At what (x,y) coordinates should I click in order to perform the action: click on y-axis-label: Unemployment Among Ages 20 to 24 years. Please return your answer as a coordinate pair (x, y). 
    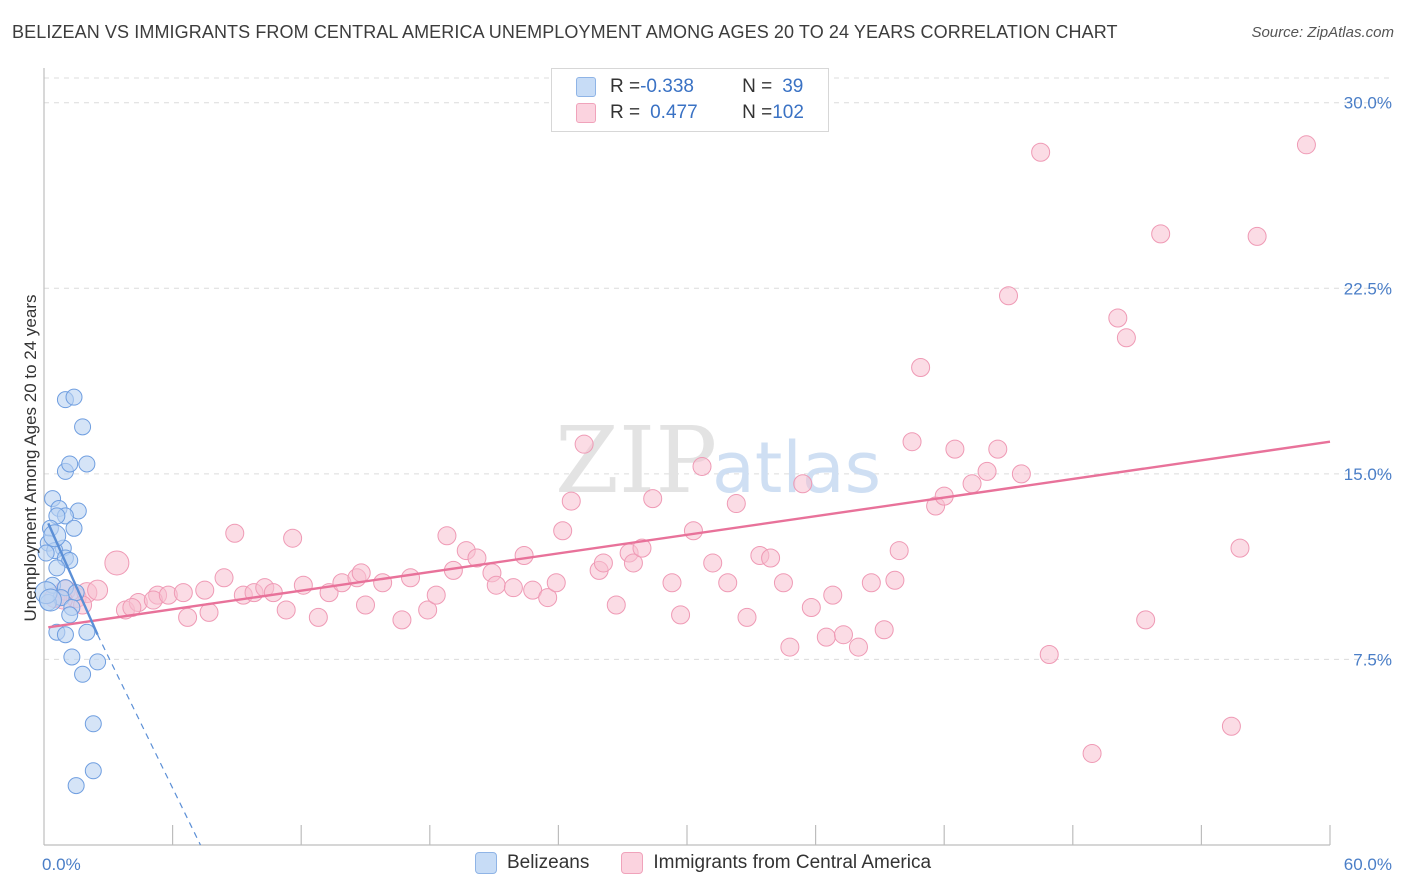
    Looking at the image, I should click on (30, 458).